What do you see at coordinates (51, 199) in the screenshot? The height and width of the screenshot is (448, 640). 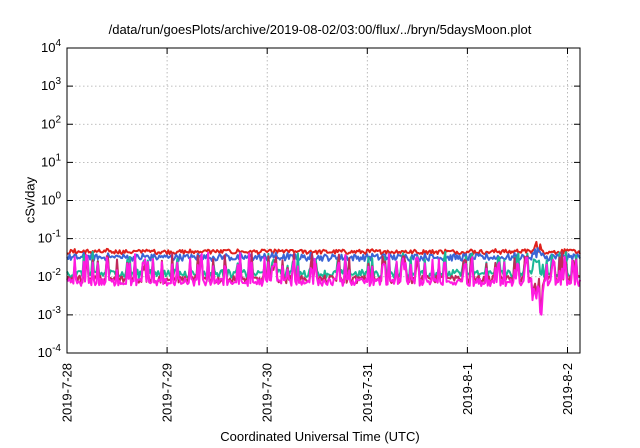 I see `y-tick-label: 10⁰` at bounding box center [51, 199].